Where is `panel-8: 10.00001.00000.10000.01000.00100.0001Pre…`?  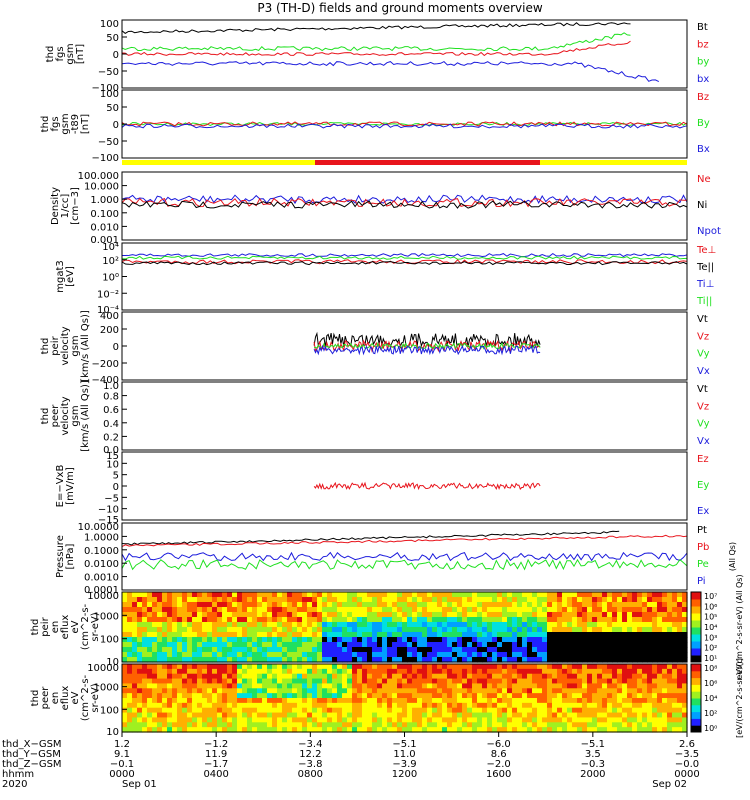
panel-8: 10.00001.00000.10000.01000.00100.0001Pre… is located at coordinates (396, 559).